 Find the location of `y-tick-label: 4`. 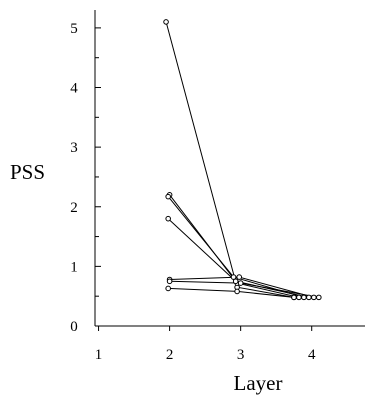

y-tick-label: 4 is located at coordinates (74, 89).